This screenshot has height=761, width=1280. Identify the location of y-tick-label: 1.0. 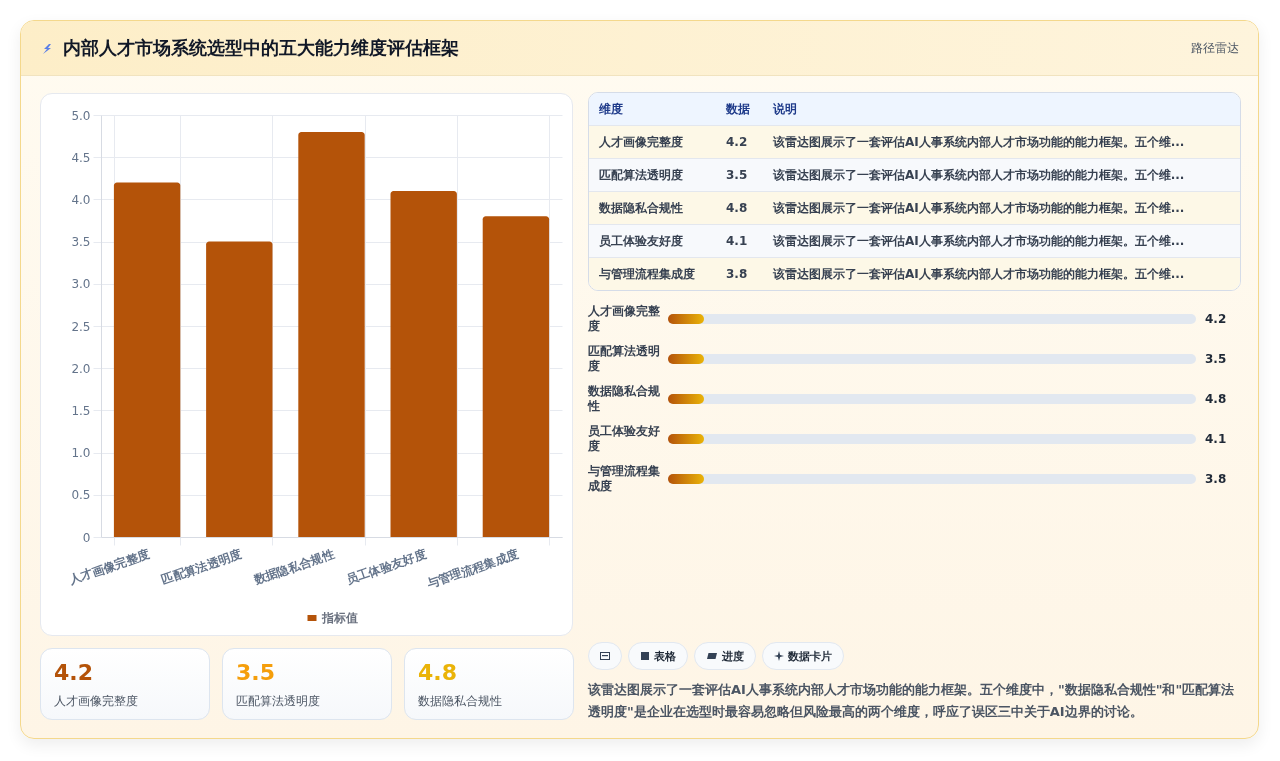
(81, 453).